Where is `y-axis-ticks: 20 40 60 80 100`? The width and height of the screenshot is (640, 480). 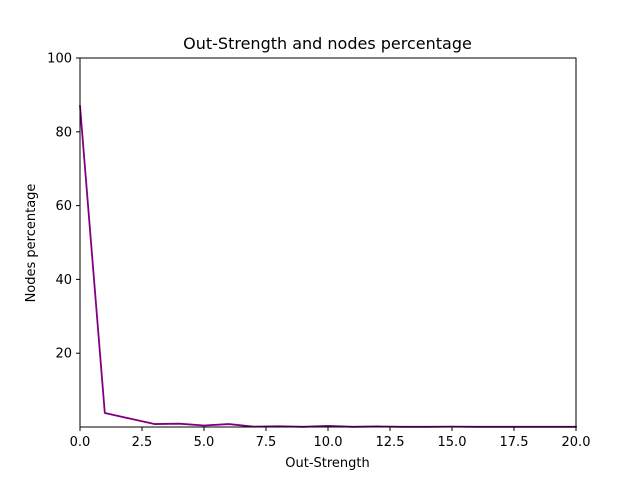 y-axis-ticks: 20 40 60 80 100 is located at coordinates (63, 207).